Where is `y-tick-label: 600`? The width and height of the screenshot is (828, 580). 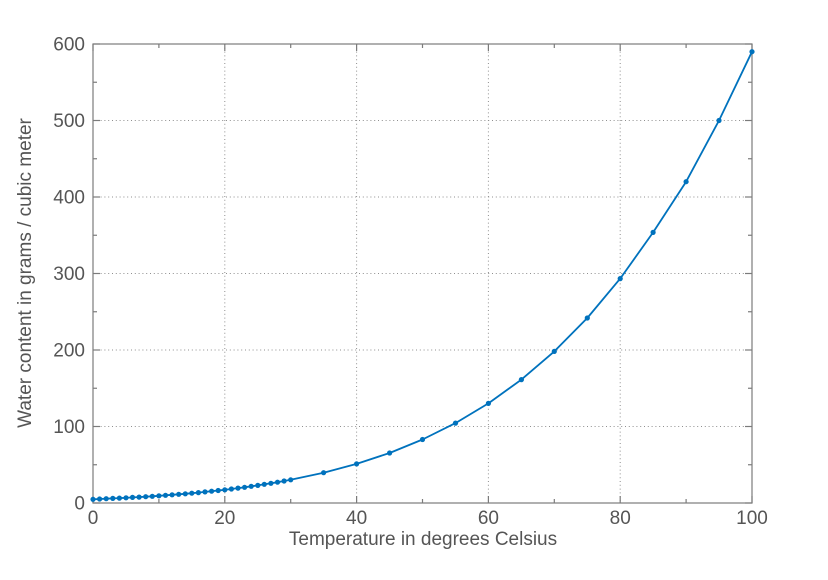 y-tick-label: 600 is located at coordinates (69, 45).